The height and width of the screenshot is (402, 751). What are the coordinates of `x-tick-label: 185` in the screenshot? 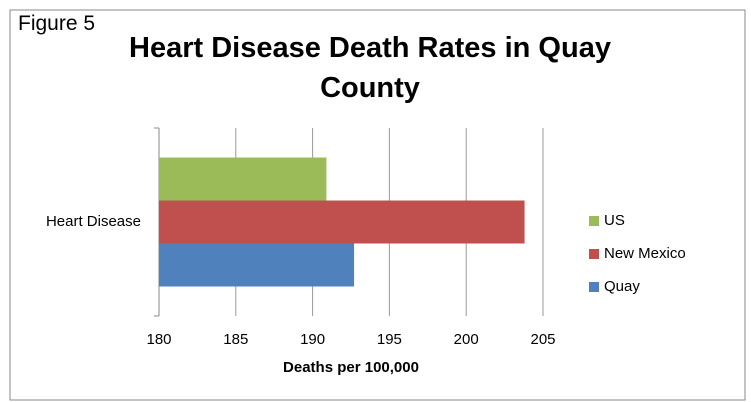 It's located at (235, 339).